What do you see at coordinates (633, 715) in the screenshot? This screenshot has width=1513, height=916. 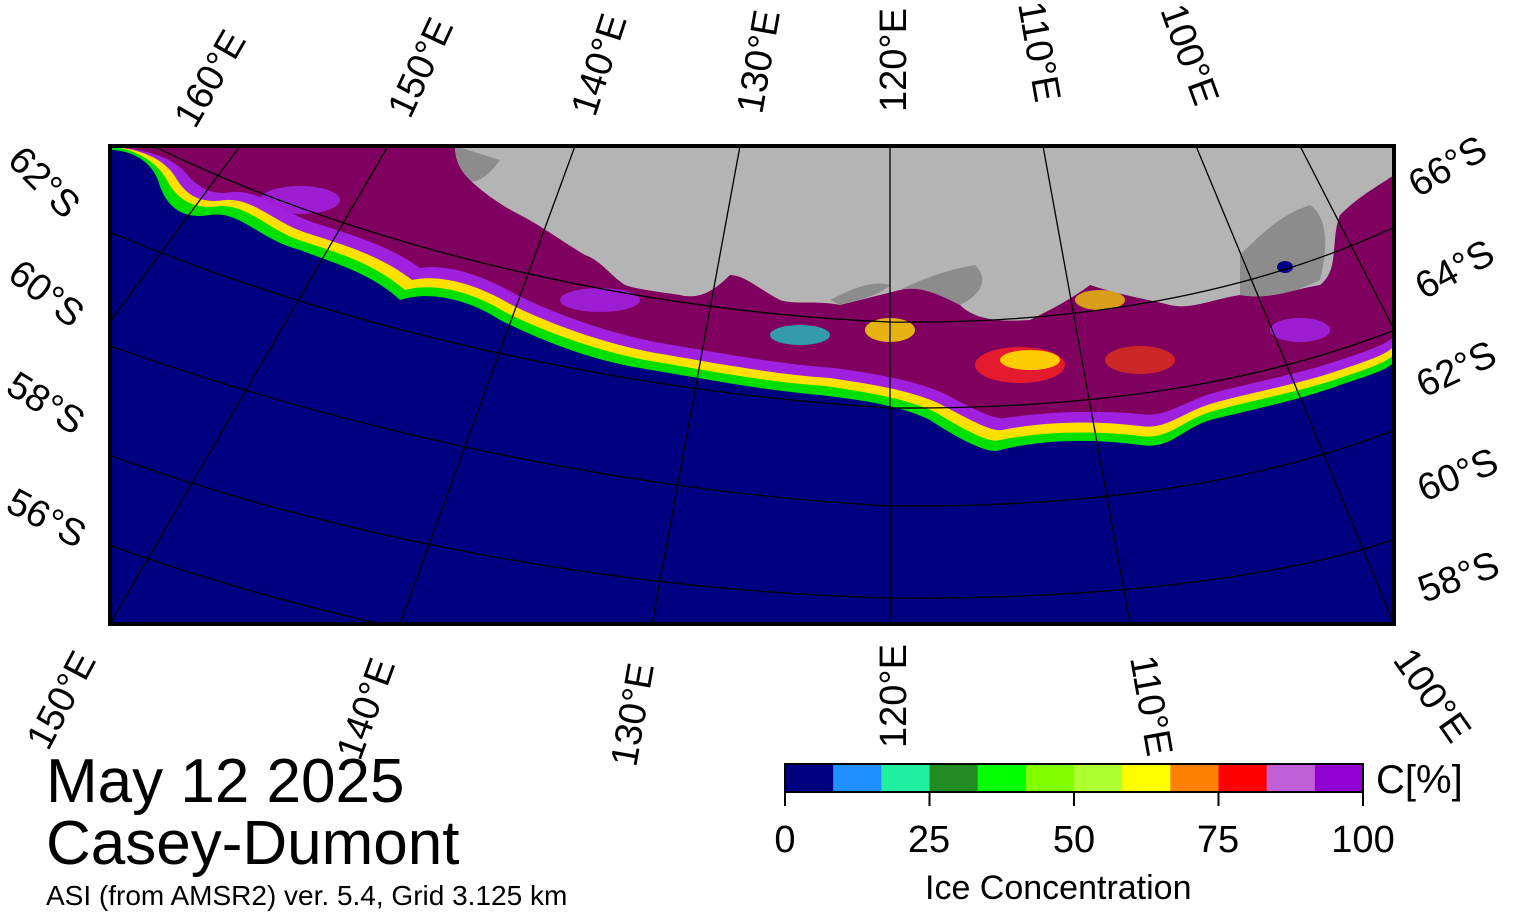 I see `bottom-lon-label-130: 130°E` at bounding box center [633, 715].